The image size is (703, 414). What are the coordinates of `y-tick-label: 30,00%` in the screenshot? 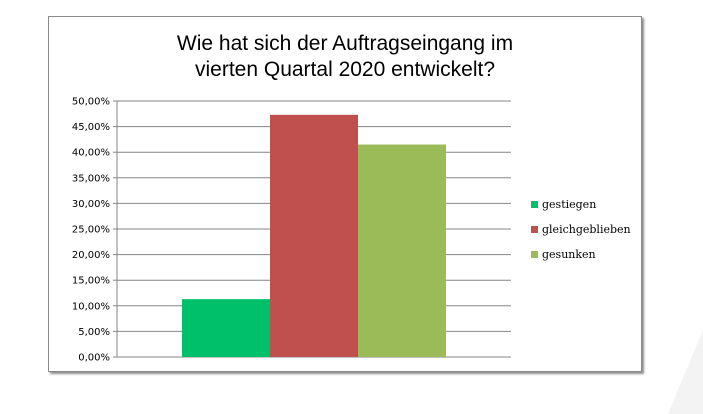 It's located at (91, 204).